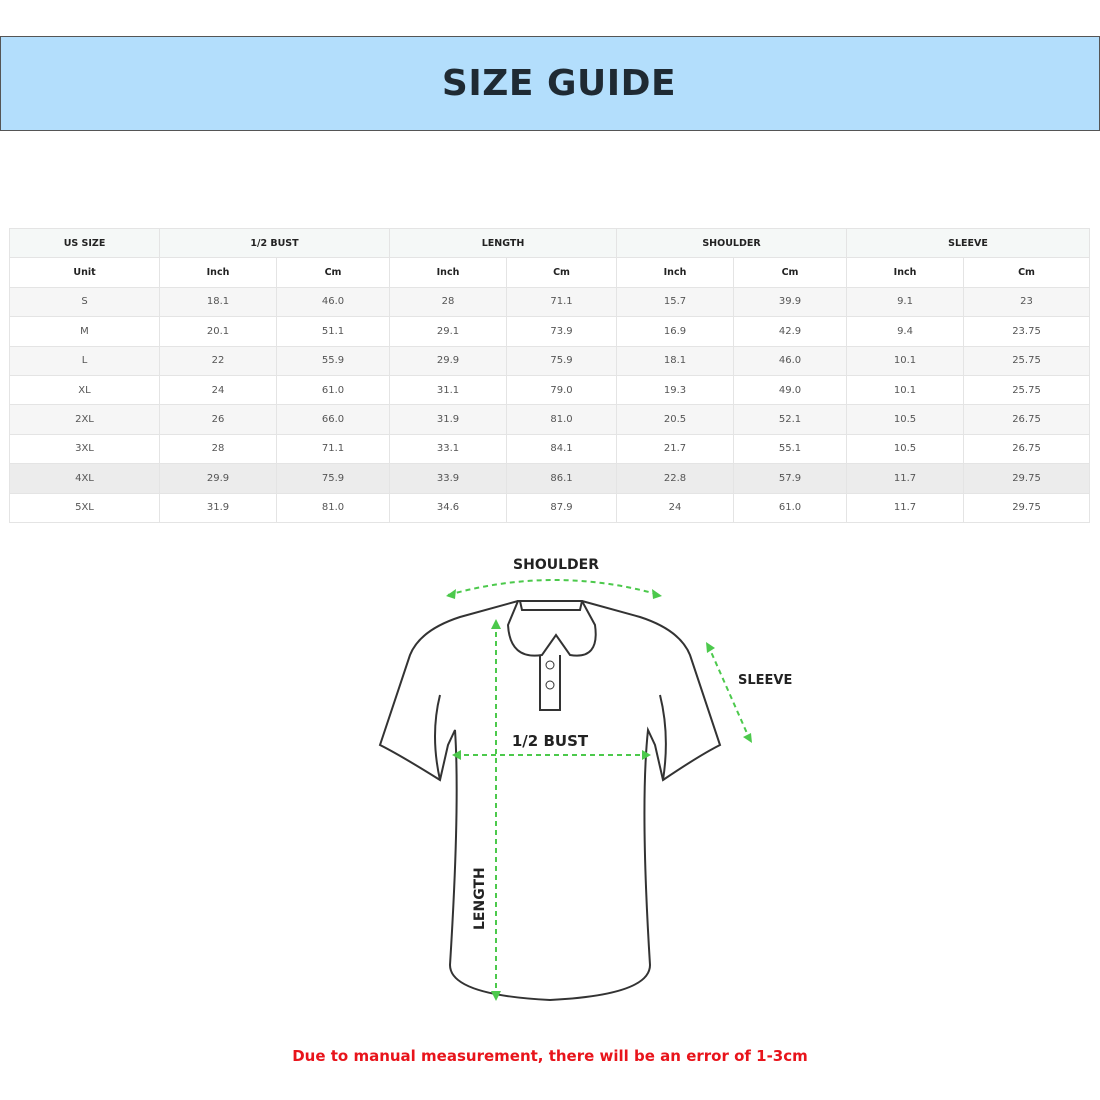 The width and height of the screenshot is (1100, 1100). What do you see at coordinates (84, 507) in the screenshot?
I see `size-cell: 5XL` at bounding box center [84, 507].